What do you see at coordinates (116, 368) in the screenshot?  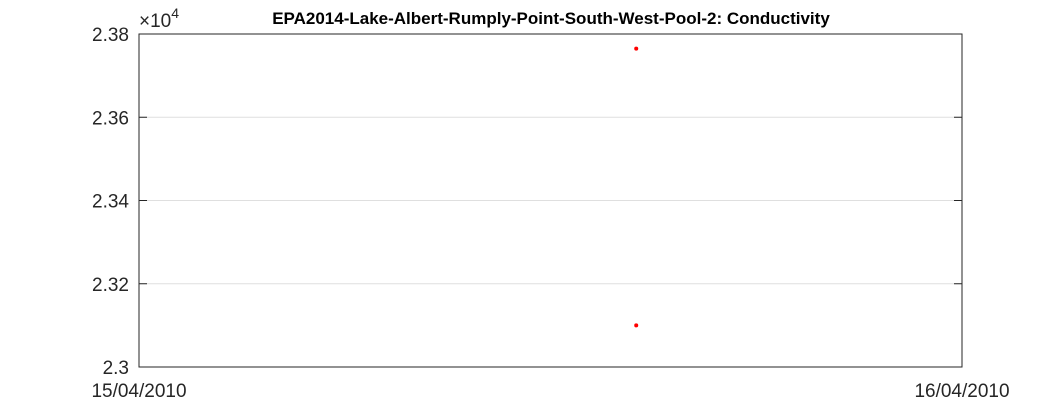 I see `y-tick-label: 2.3` at bounding box center [116, 368].